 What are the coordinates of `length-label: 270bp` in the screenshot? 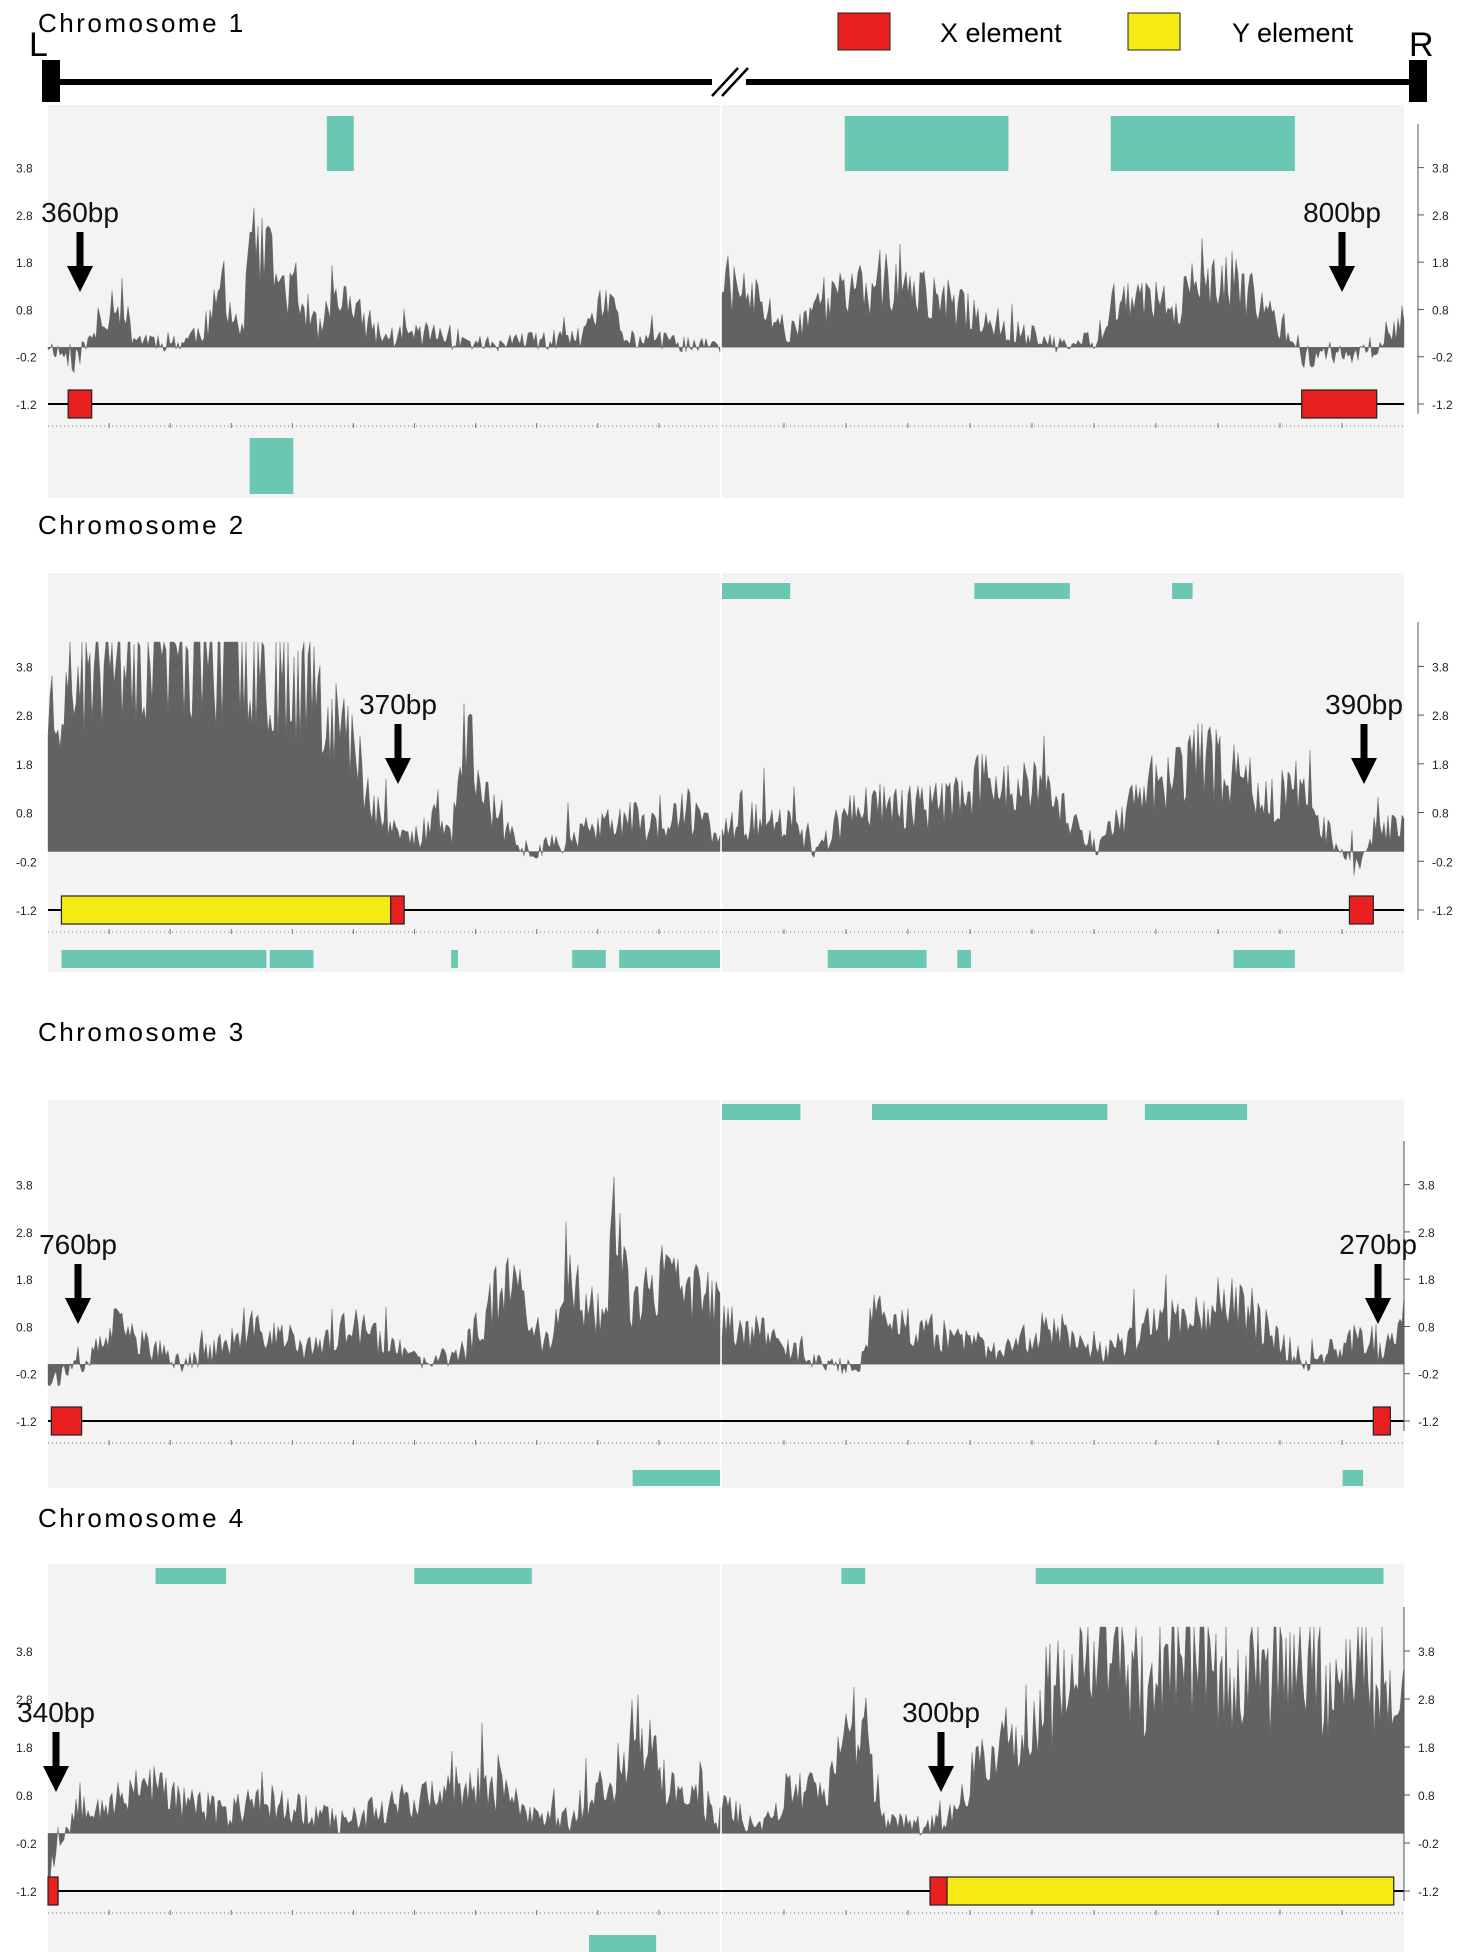 It's located at (1378, 1244).